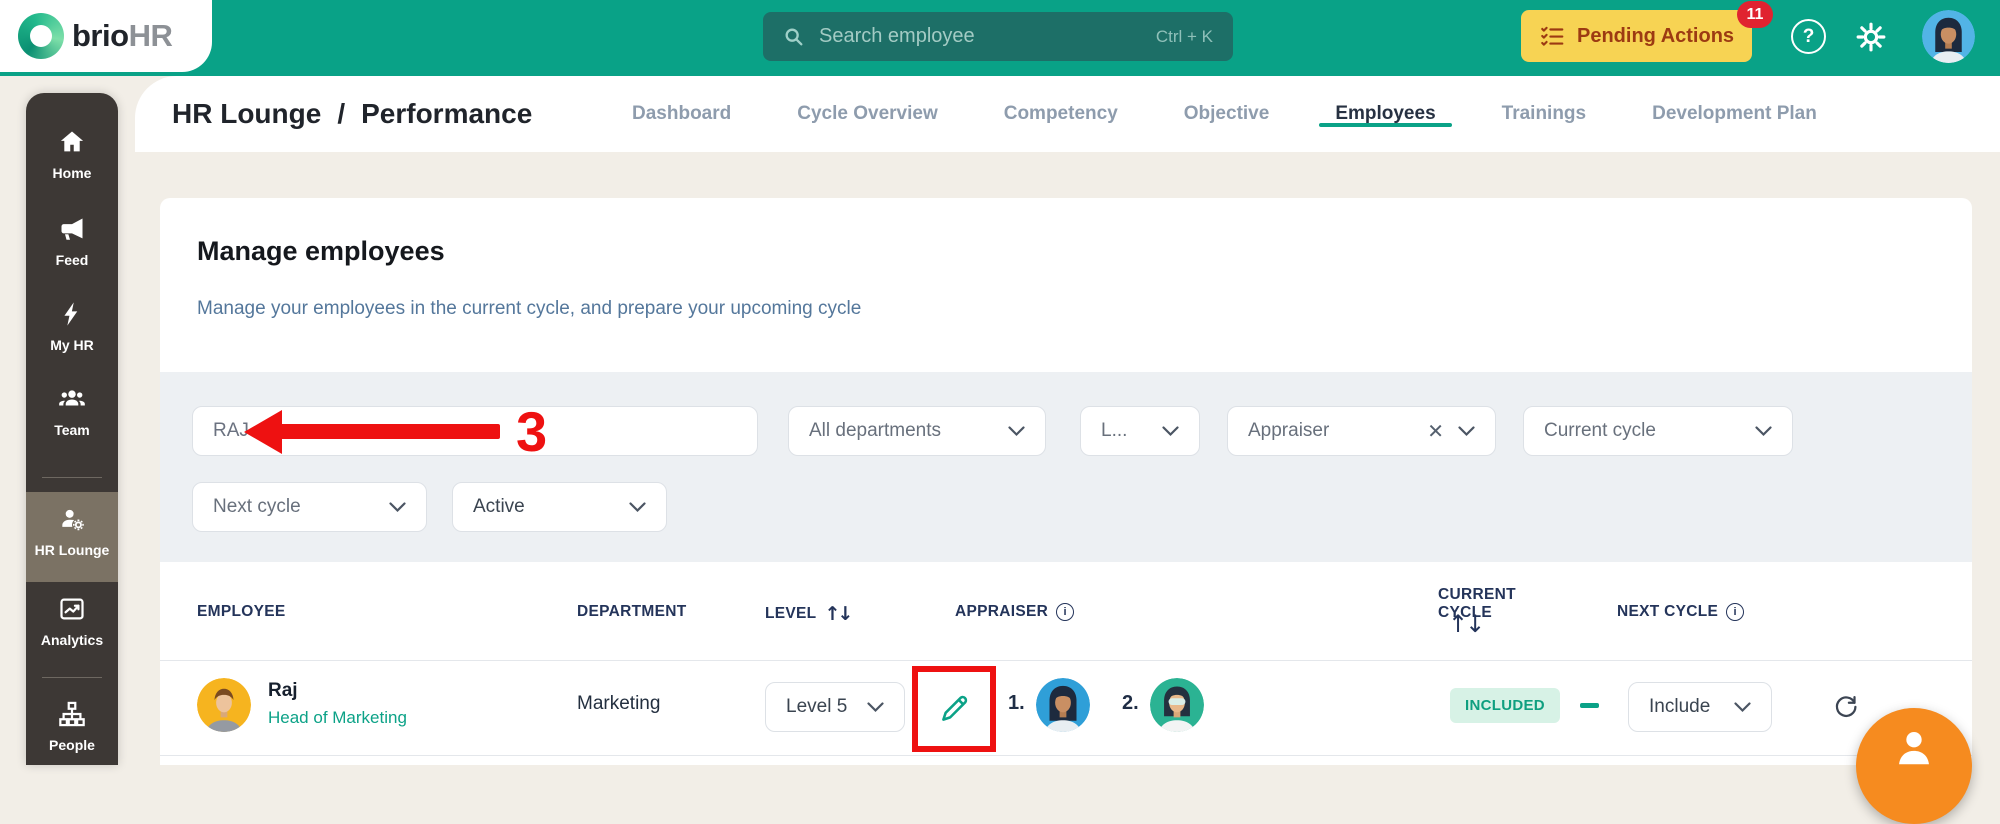 This screenshot has height=824, width=2000. What do you see at coordinates (682, 113) in the screenshot?
I see `tab-dashboard: Dashboard` at bounding box center [682, 113].